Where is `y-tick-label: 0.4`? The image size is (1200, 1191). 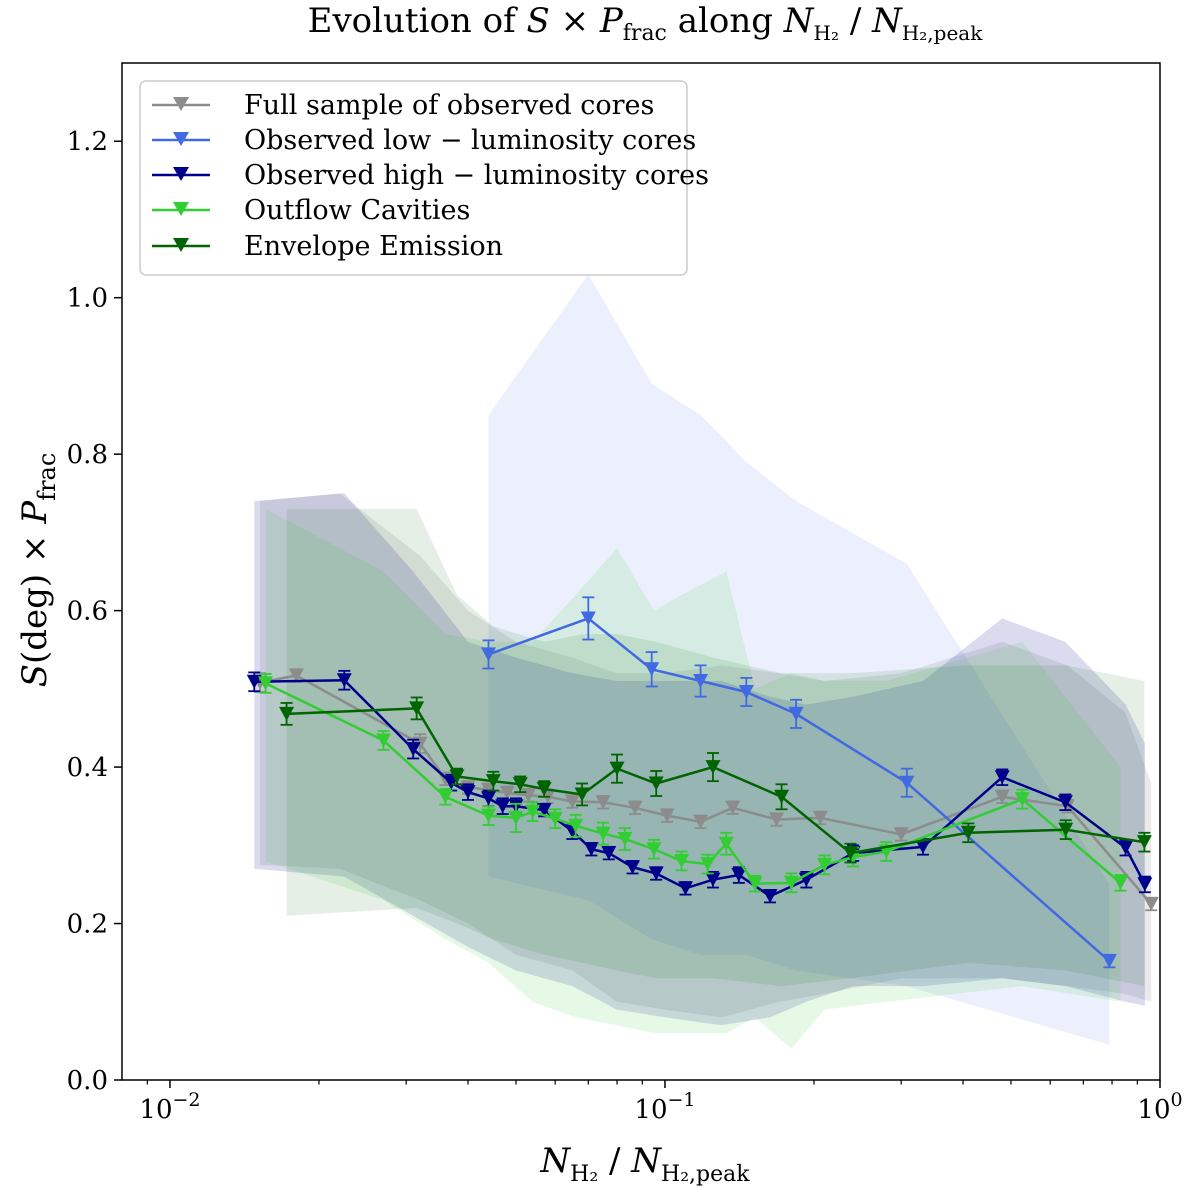 y-tick-label: 0.4 is located at coordinates (87, 768).